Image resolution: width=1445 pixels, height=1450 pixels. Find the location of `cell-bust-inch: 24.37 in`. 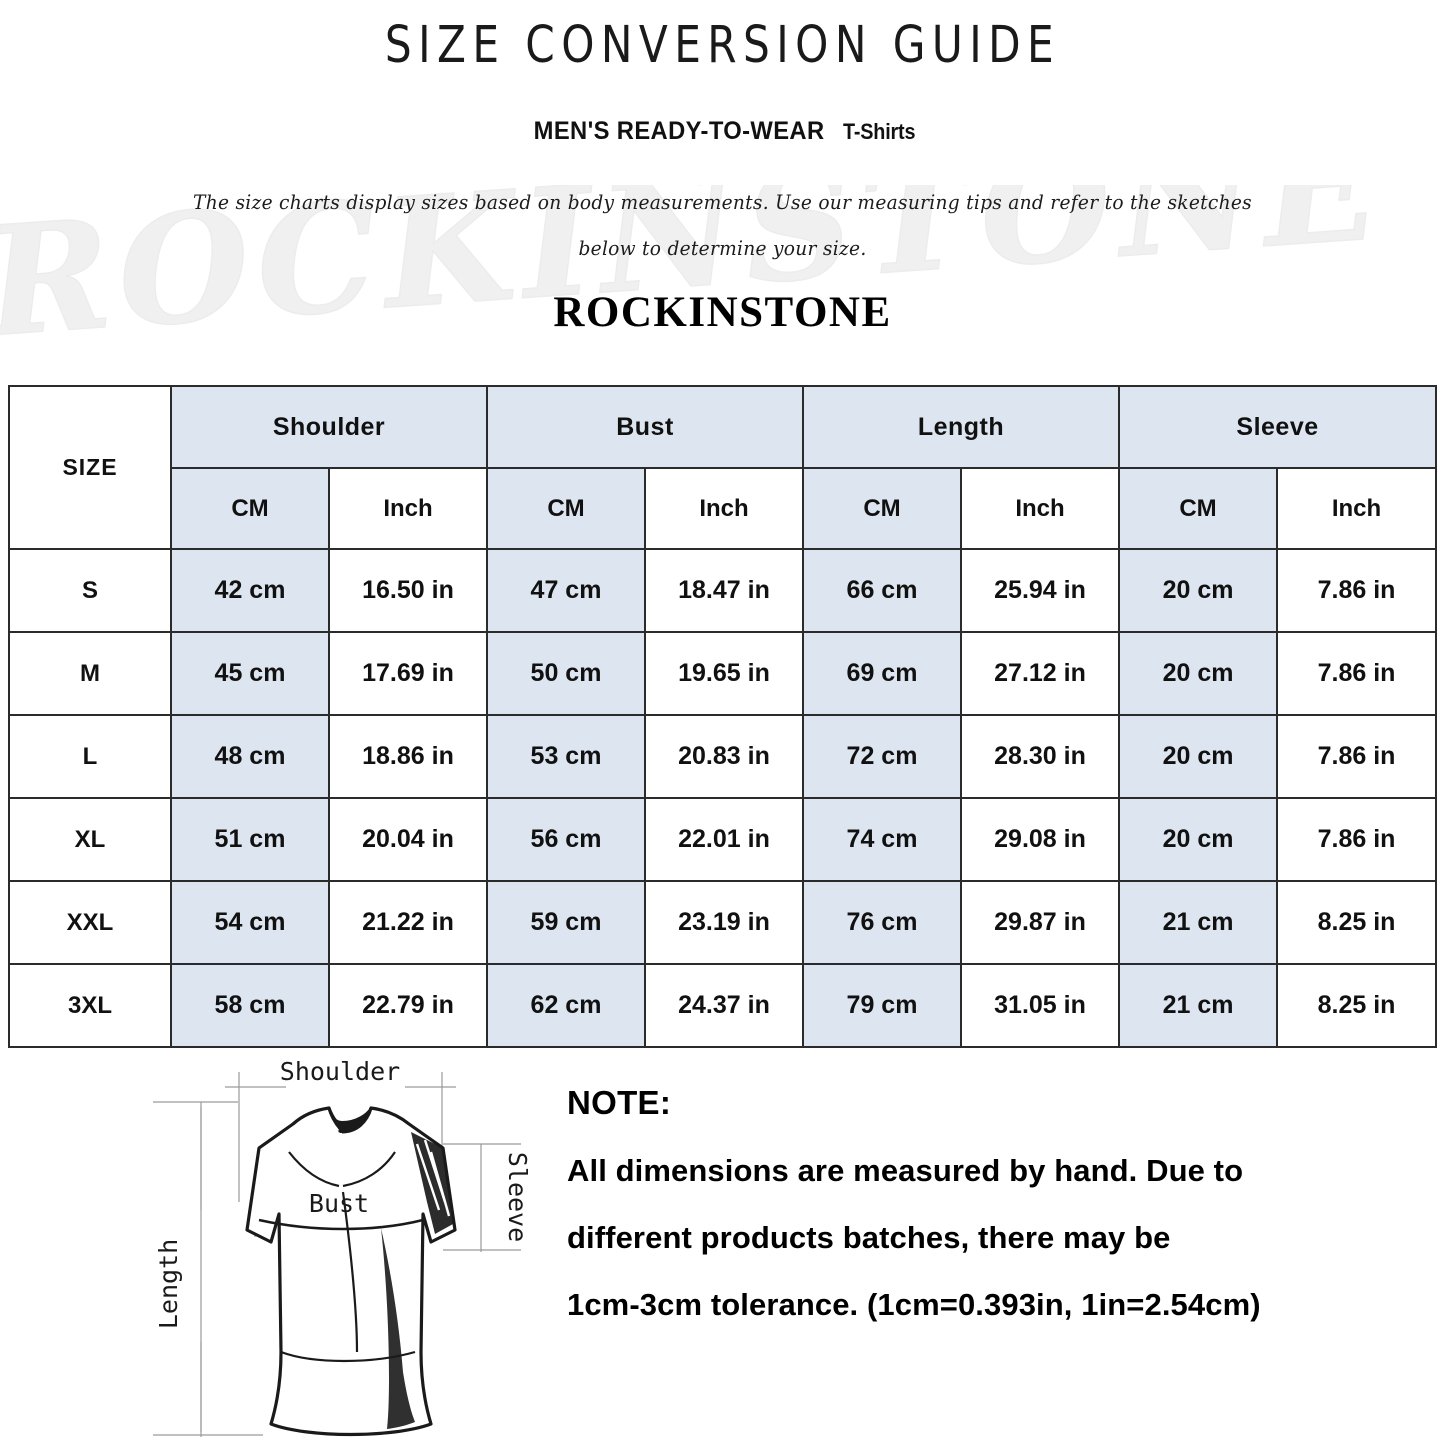

cell-bust-inch: 24.37 in is located at coordinates (724, 1005).